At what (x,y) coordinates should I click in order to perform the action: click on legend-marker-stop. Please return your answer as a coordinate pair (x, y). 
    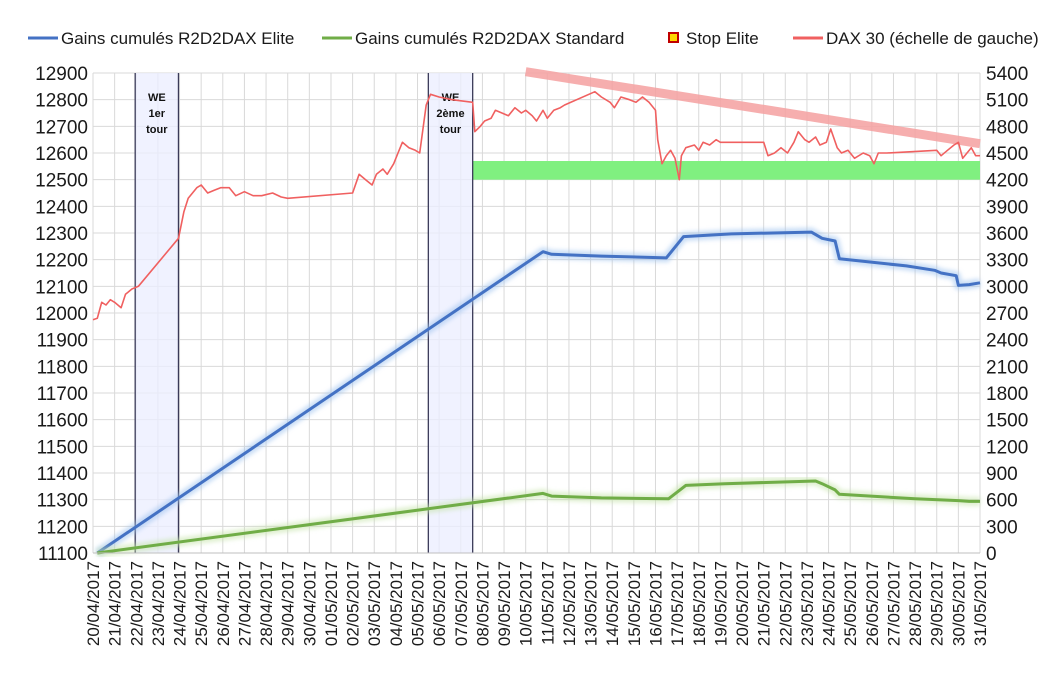
    Looking at the image, I should click on (673, 37).